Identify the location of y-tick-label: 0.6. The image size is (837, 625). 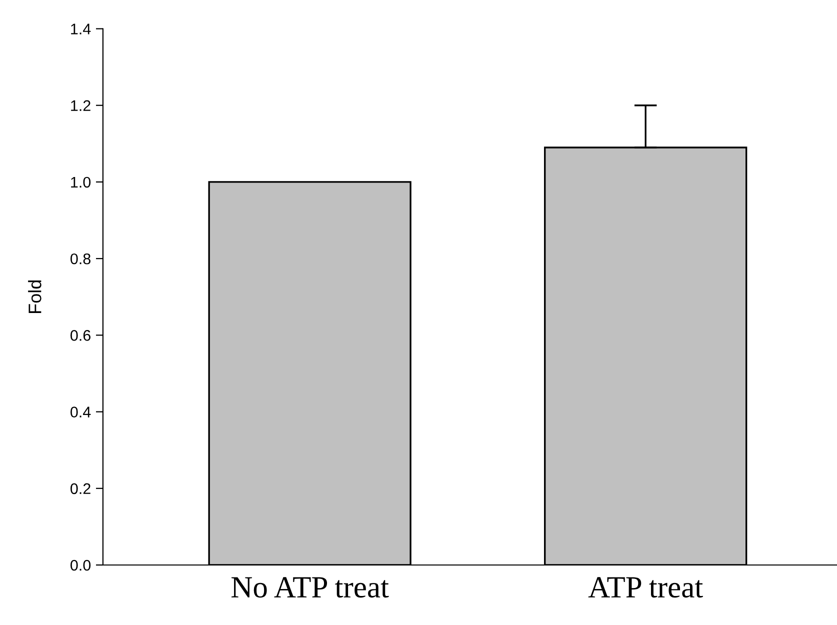
(80, 335).